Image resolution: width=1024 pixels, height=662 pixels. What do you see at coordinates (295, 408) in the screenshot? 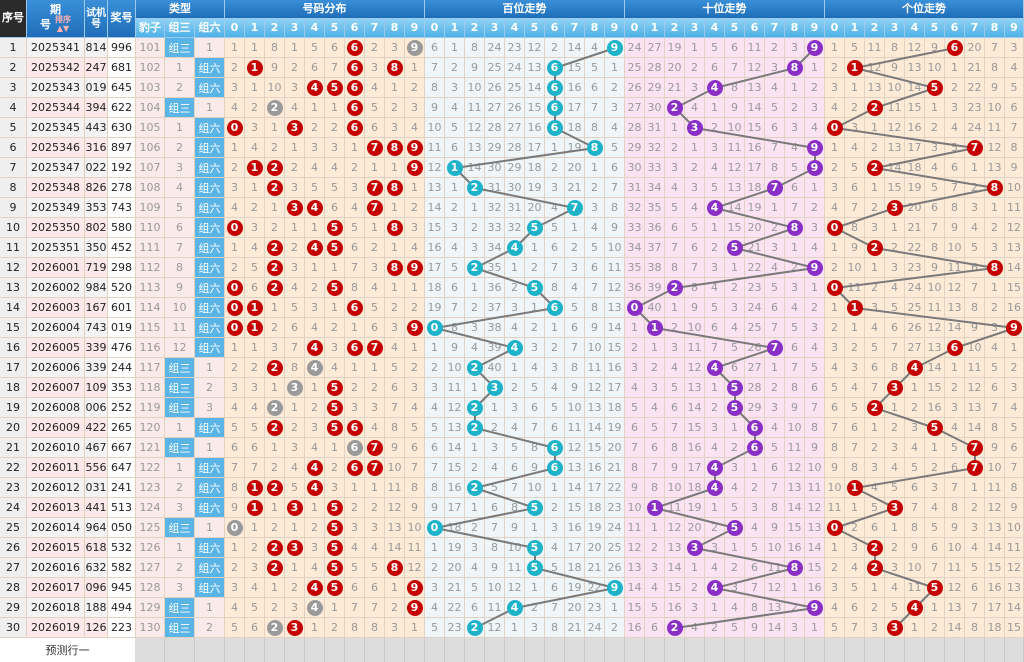
I see `dist-miss: 1` at bounding box center [295, 408].